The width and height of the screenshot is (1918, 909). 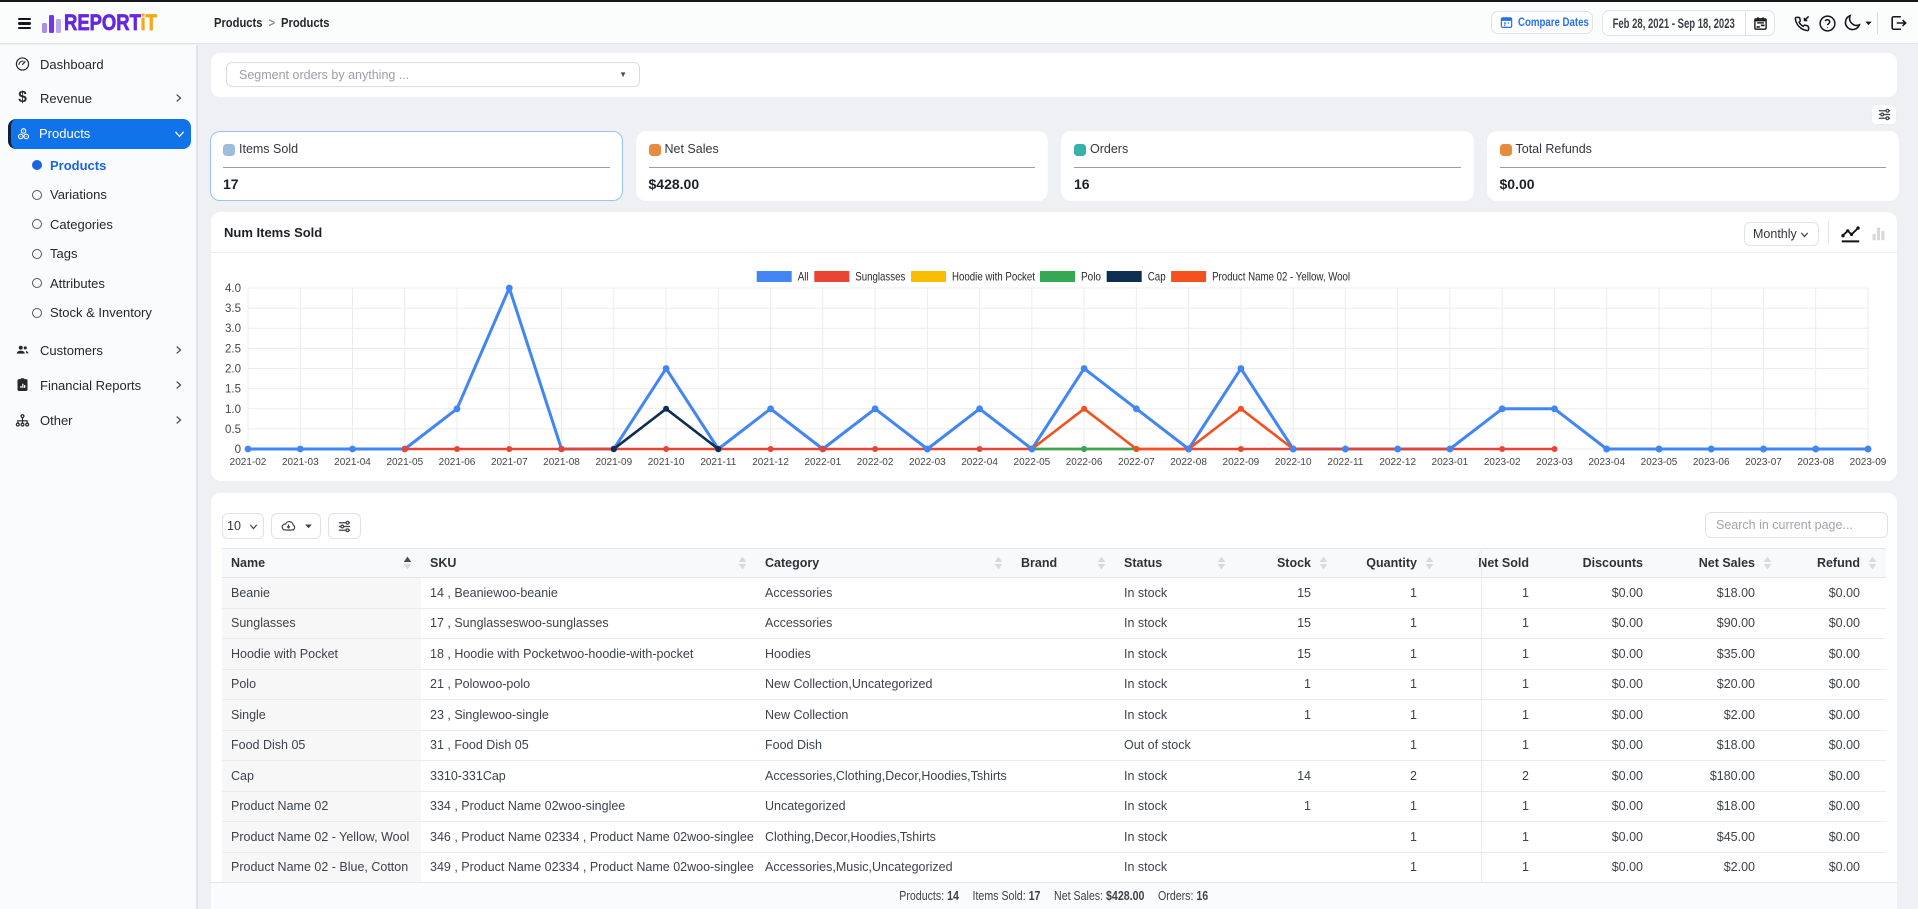 What do you see at coordinates (352, 462) in the screenshot?
I see `svg-text: 2021-04` at bounding box center [352, 462].